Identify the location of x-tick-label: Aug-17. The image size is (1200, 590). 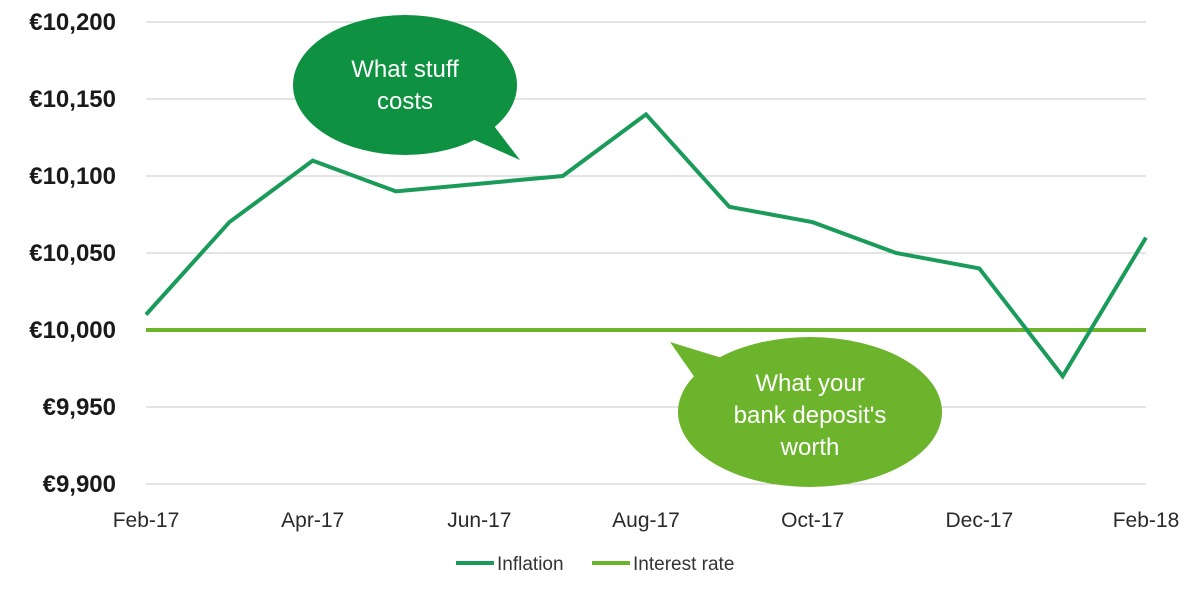
(646, 520).